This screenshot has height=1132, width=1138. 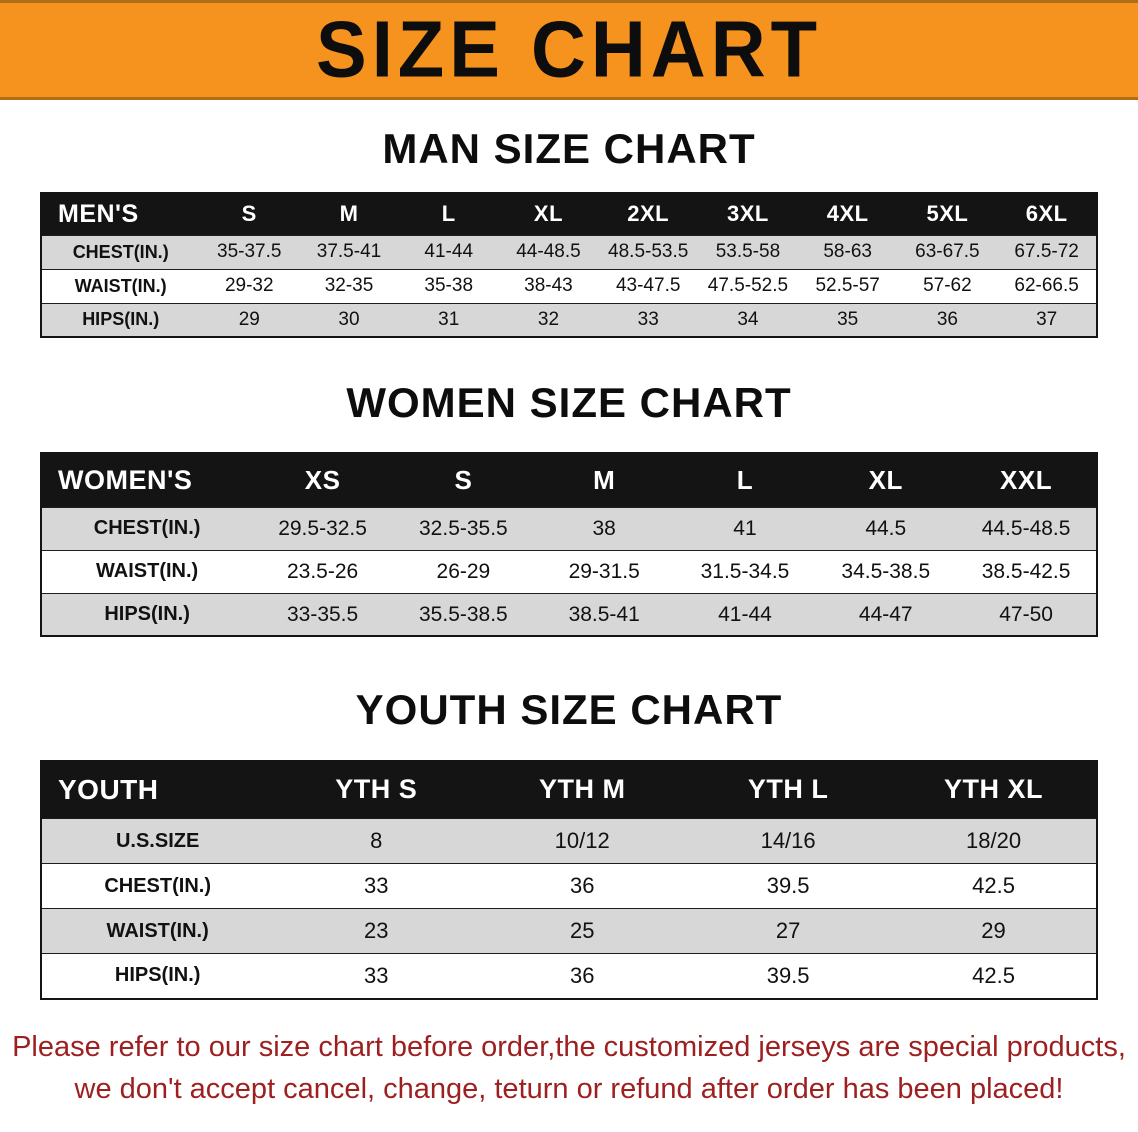 I want to click on page-title: SIZE CHART, so click(x=569, y=49).